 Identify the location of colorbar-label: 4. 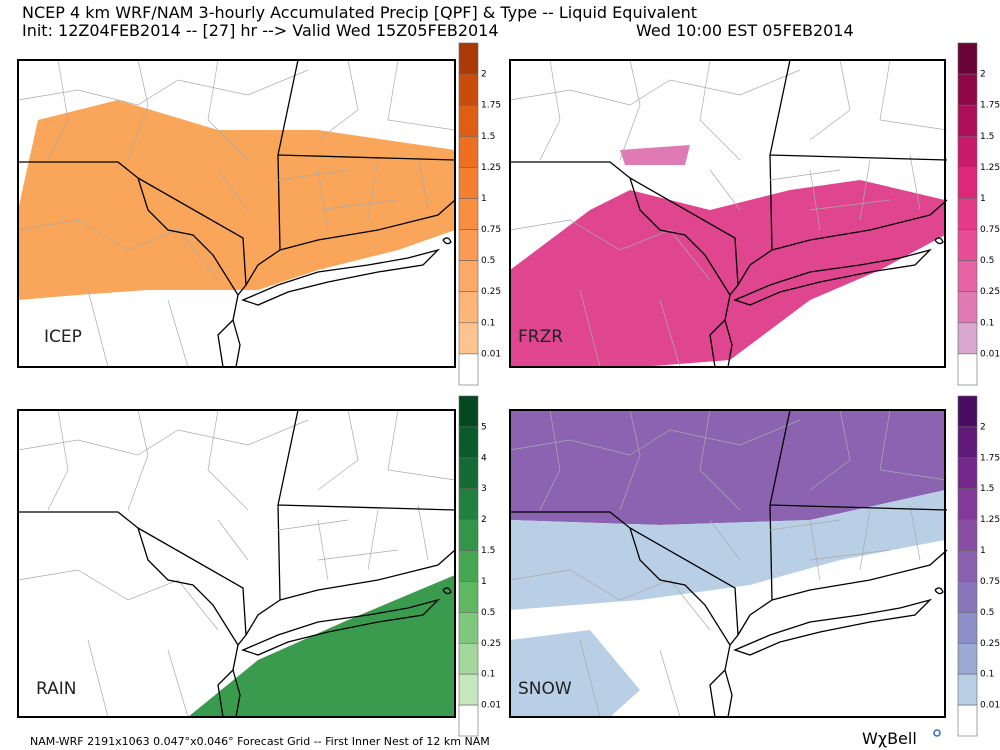
(484, 458).